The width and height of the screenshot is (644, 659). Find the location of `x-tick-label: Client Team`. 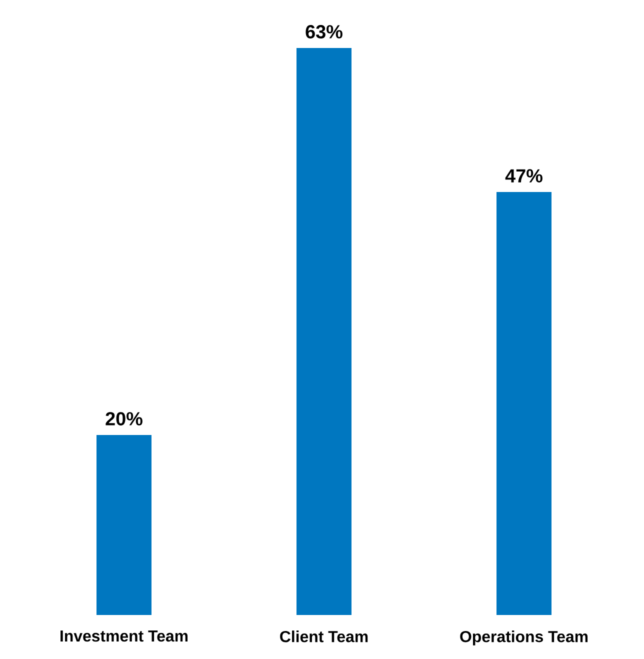

x-tick-label: Client Team is located at coordinates (324, 636).